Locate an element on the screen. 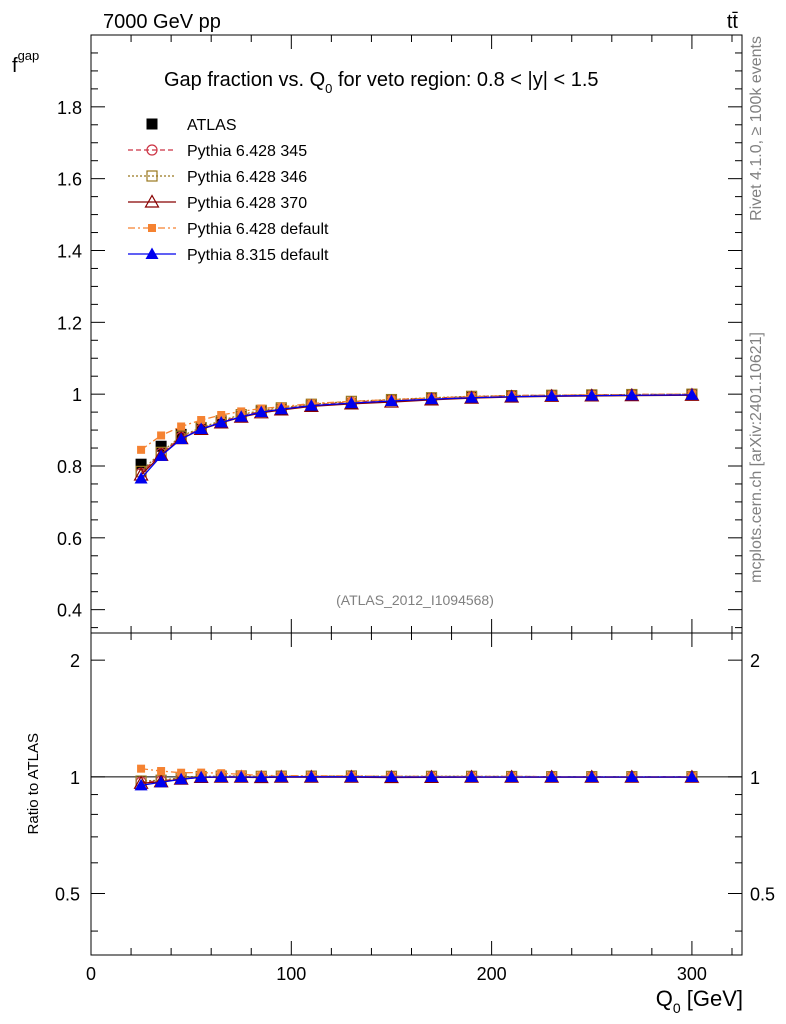  series-2-line is located at coordinates (416, 435).